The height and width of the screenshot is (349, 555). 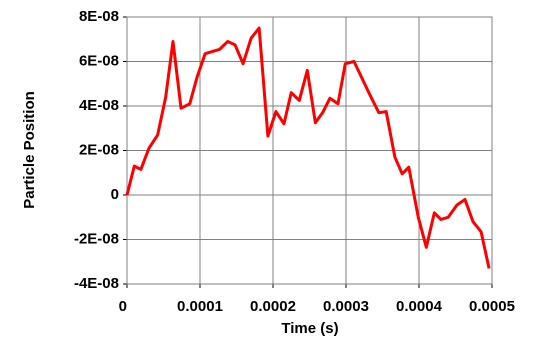 I want to click on x-tick-label: 0.0005, so click(x=492, y=306).